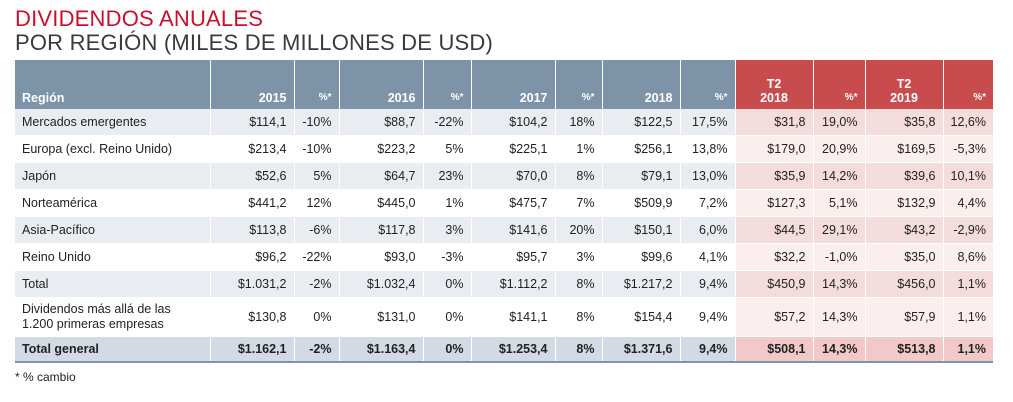 The width and height of the screenshot is (1013, 402). I want to click on cell-v2015: $52,6, so click(251, 176).